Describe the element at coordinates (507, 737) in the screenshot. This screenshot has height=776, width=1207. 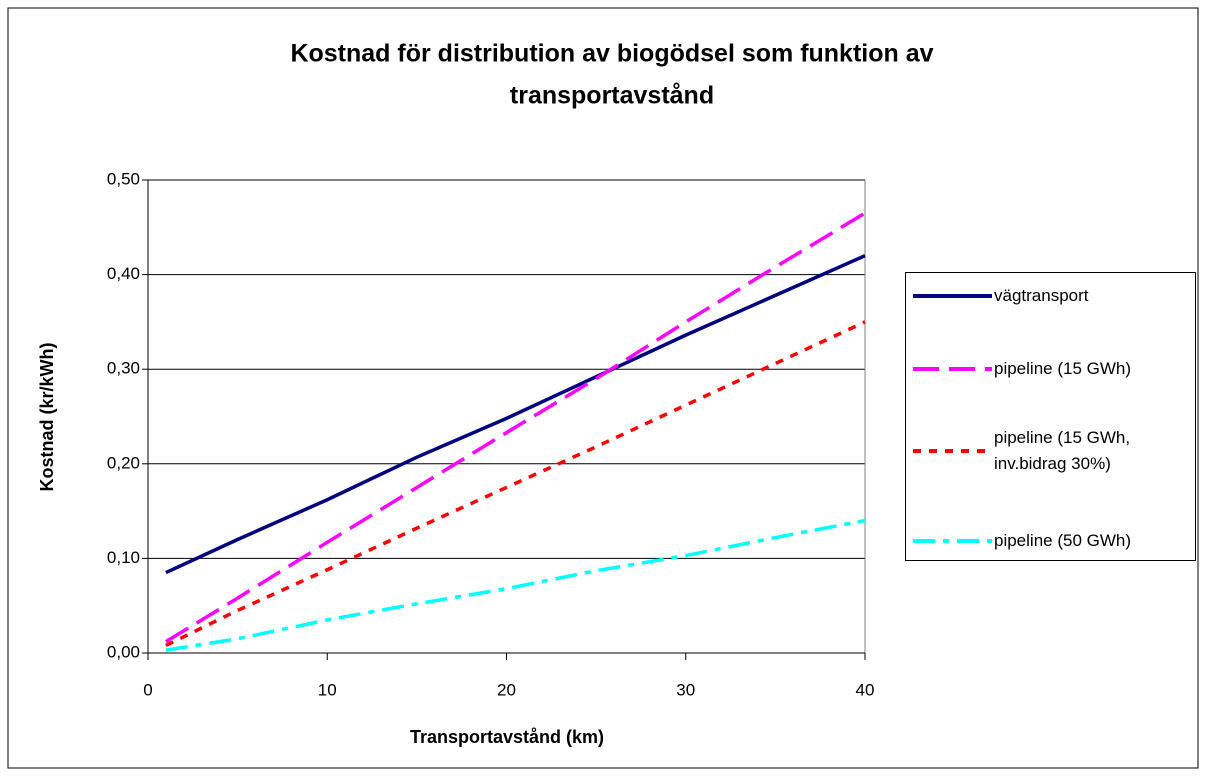
I see `x-axis-label: Transportavstånd (km)` at that location.